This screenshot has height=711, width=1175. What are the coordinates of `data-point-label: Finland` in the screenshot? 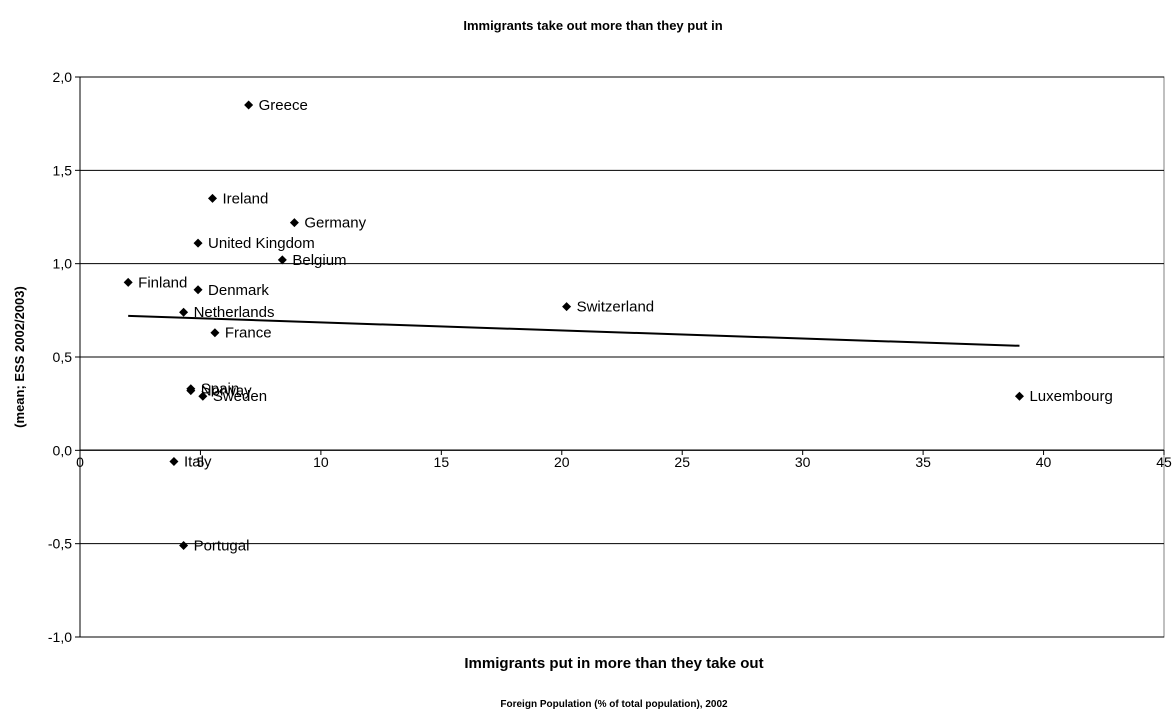 It's located at (162, 282).